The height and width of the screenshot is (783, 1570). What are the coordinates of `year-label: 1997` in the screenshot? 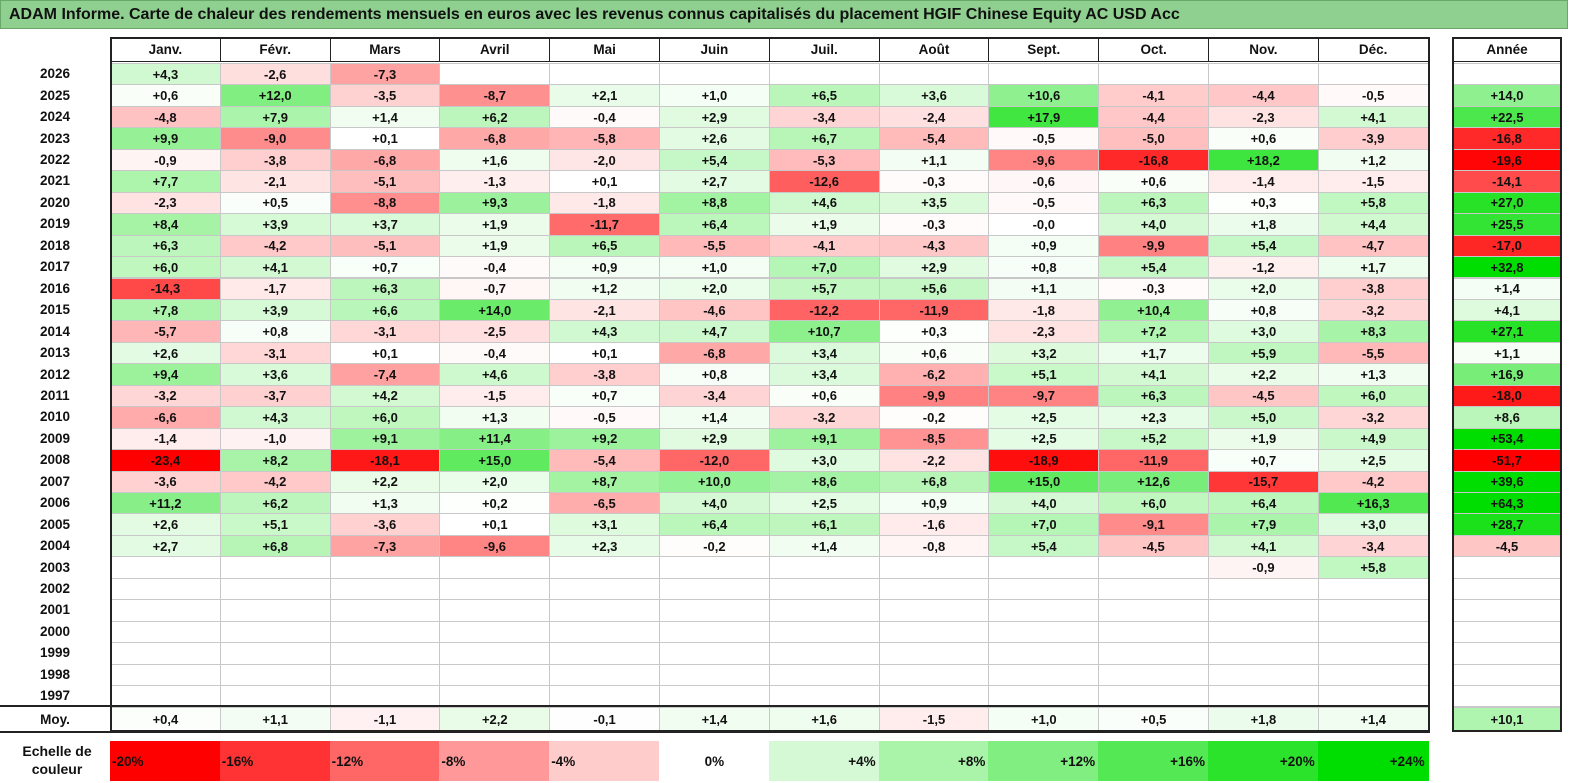 It's located at (55, 696).